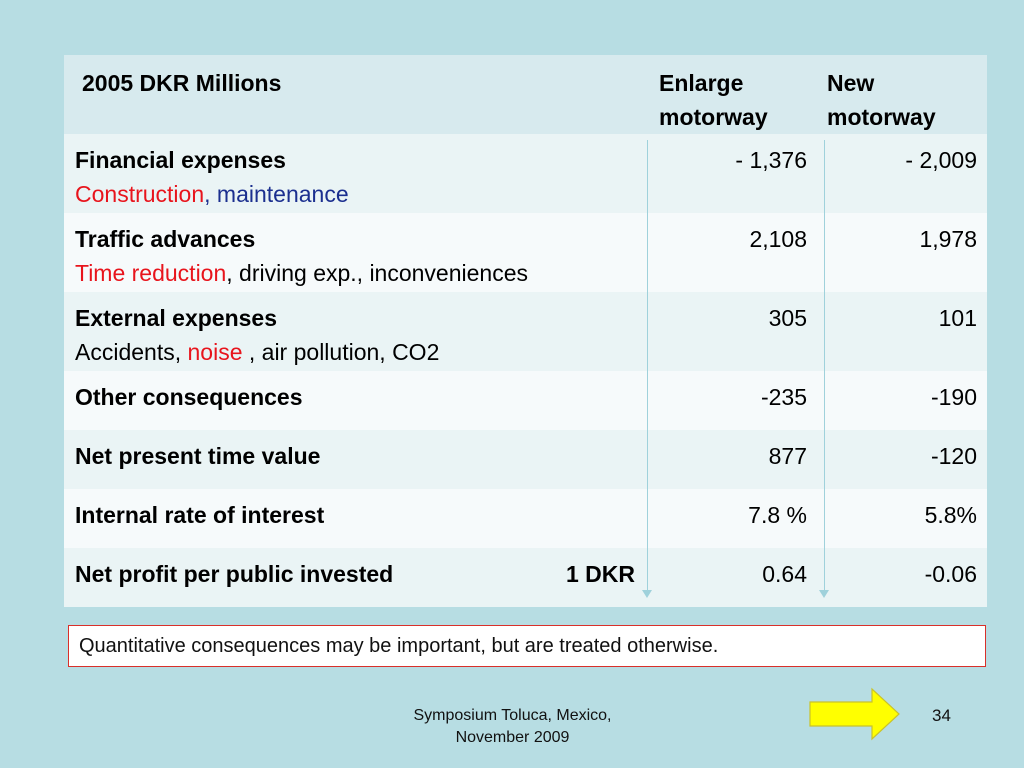 Image resolution: width=1024 pixels, height=768 pixels. What do you see at coordinates (151, 273) in the screenshot?
I see `row-subtitle-part: Time reduction` at bounding box center [151, 273].